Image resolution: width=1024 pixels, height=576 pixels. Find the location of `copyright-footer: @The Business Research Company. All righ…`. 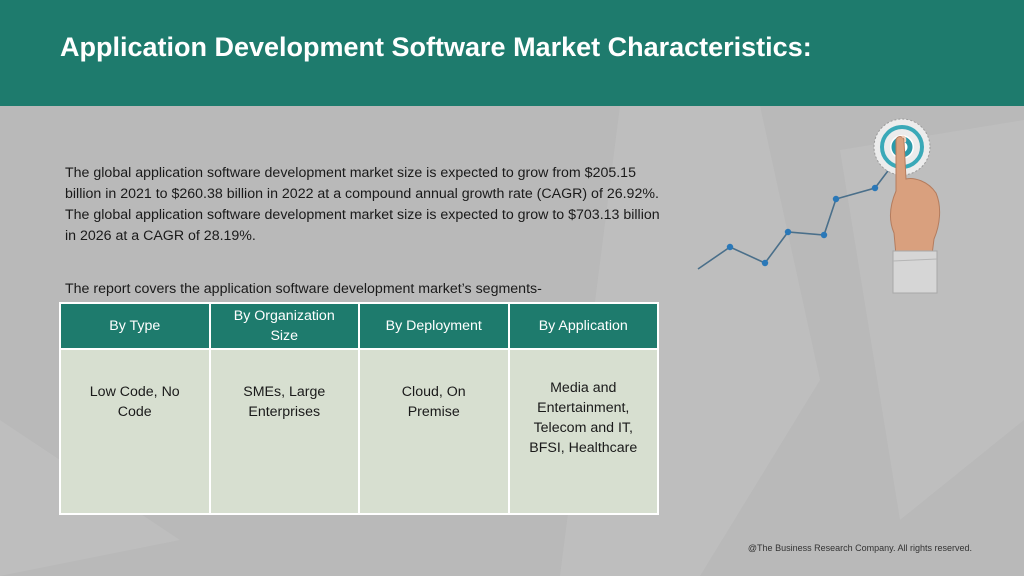

copyright-footer: @The Business Research Company. All righ… is located at coordinates (859, 548).